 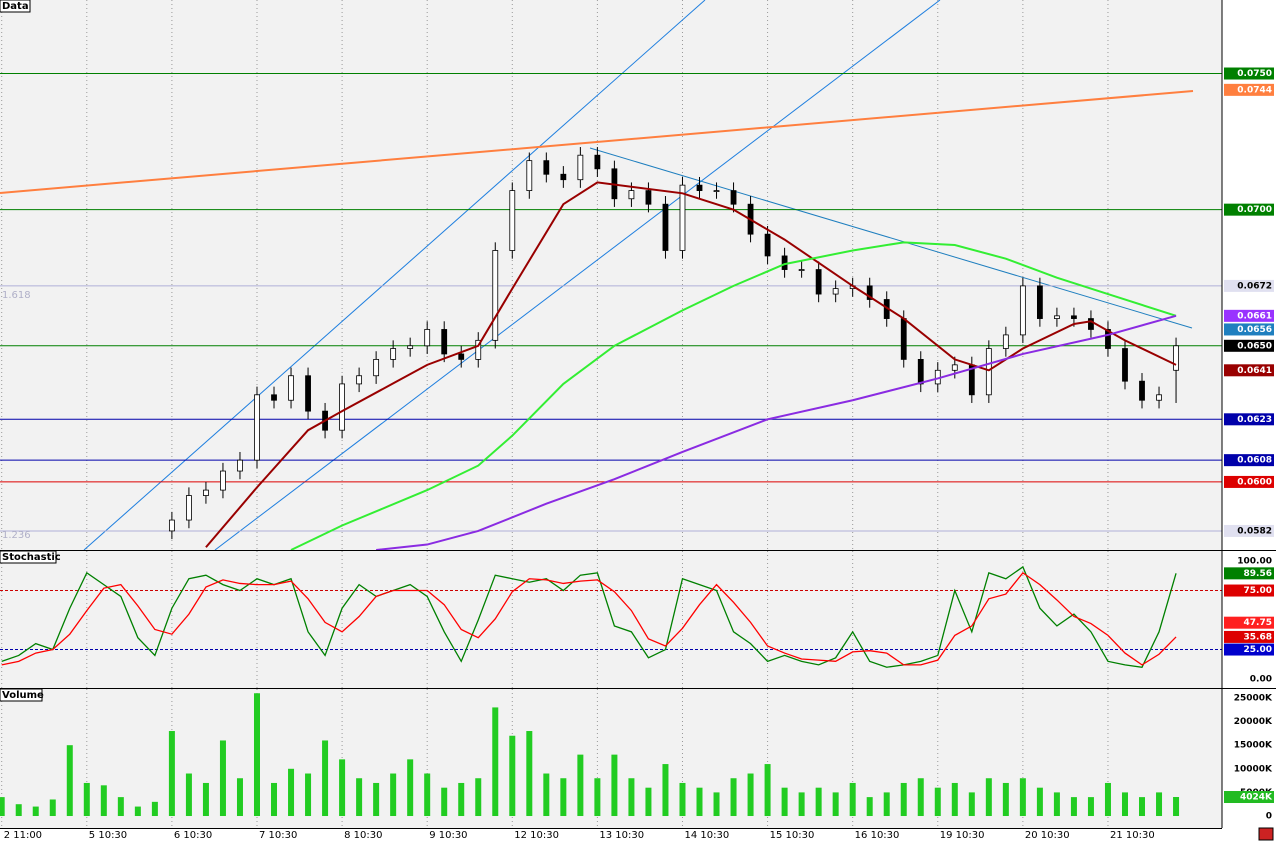 I want to click on y-tick-label: 75.00, so click(x=1258, y=591).